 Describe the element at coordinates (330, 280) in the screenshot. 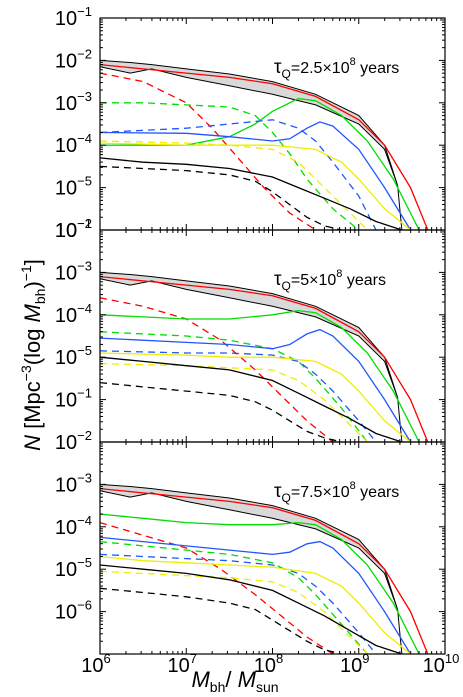

I see `panel-annotation: τQ=5×108 years` at that location.